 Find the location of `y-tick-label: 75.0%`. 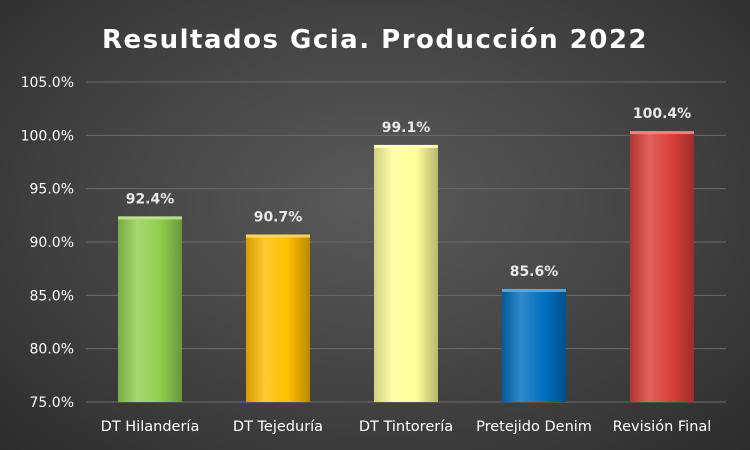

y-tick-label: 75.0% is located at coordinates (52, 403).